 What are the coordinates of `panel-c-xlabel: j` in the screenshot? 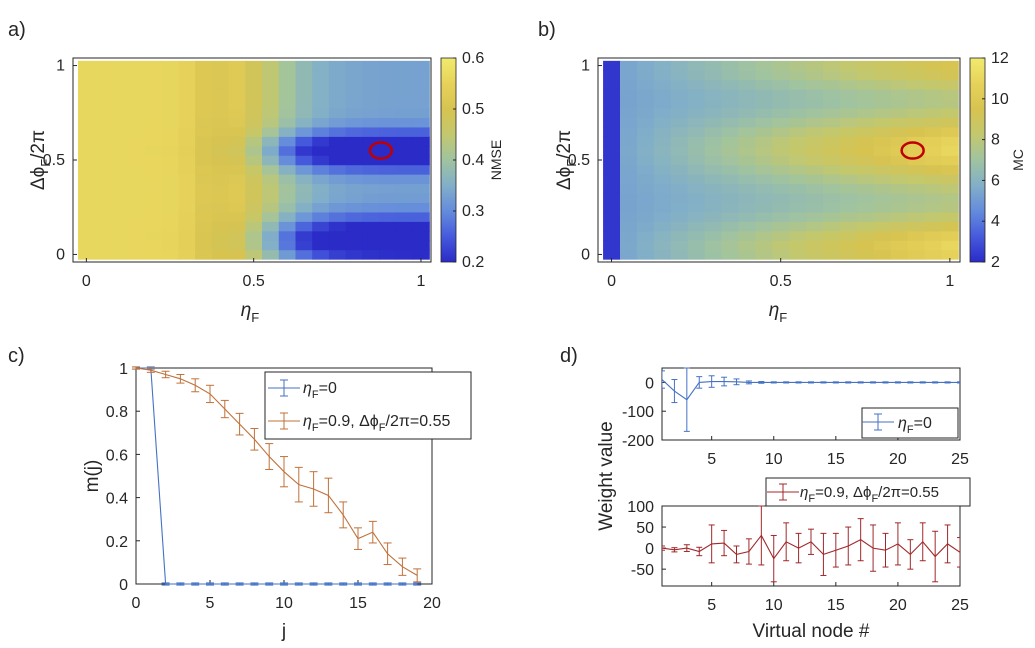 It's located at (283, 631).